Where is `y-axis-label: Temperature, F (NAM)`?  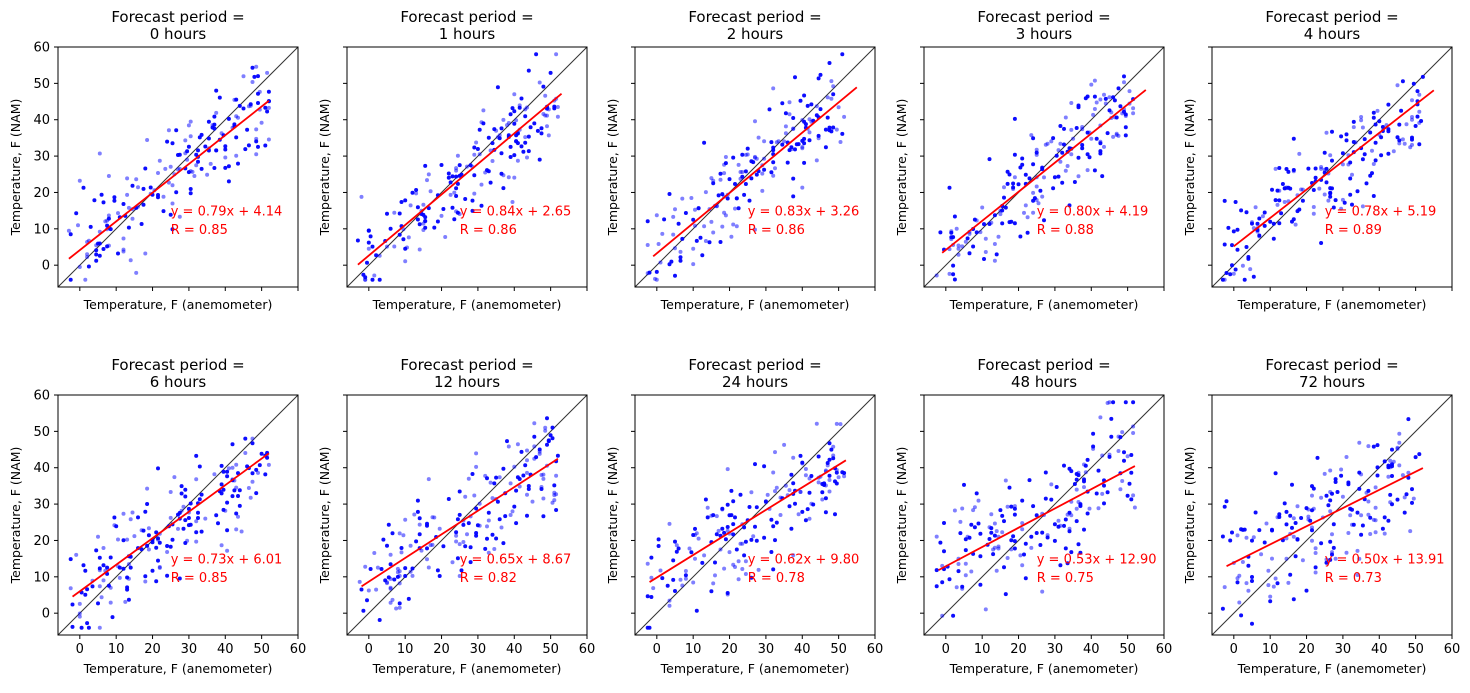 y-axis-label: Temperature, F (NAM) is located at coordinates (324, 516).